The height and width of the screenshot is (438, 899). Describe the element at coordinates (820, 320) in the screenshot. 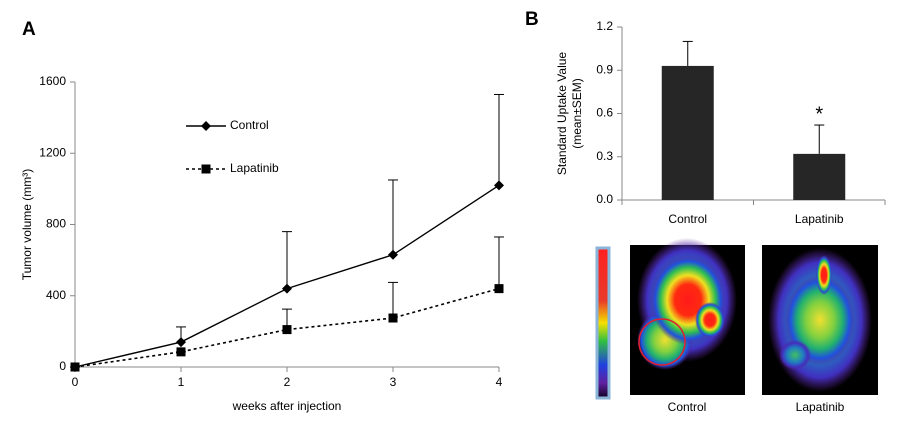

I see `lapatinib-scan` at that location.